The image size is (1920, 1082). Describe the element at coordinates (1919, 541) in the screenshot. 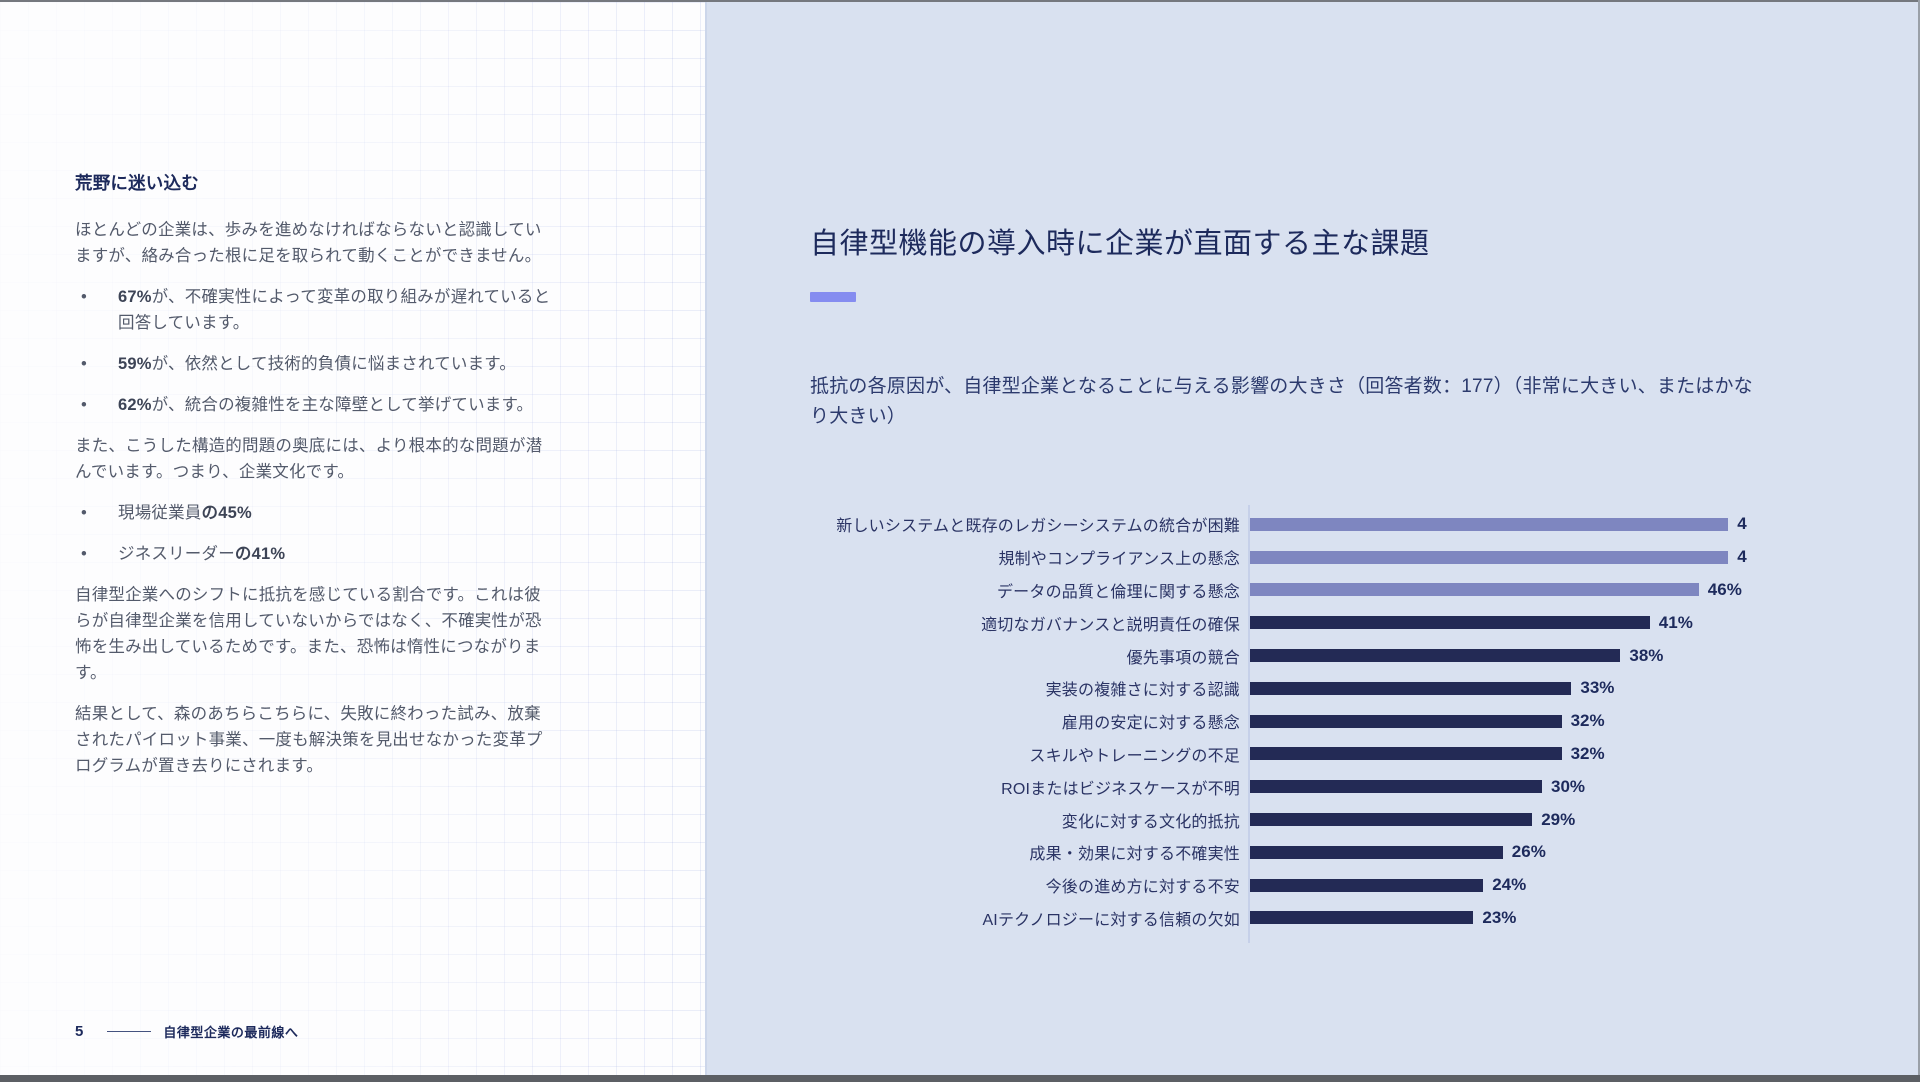

I see `window-right-edge` at that location.